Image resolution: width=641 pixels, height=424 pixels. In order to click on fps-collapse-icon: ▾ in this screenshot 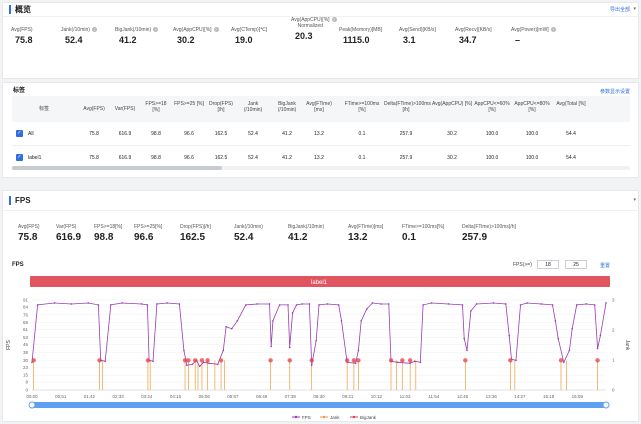, I will do `click(634, 200)`.